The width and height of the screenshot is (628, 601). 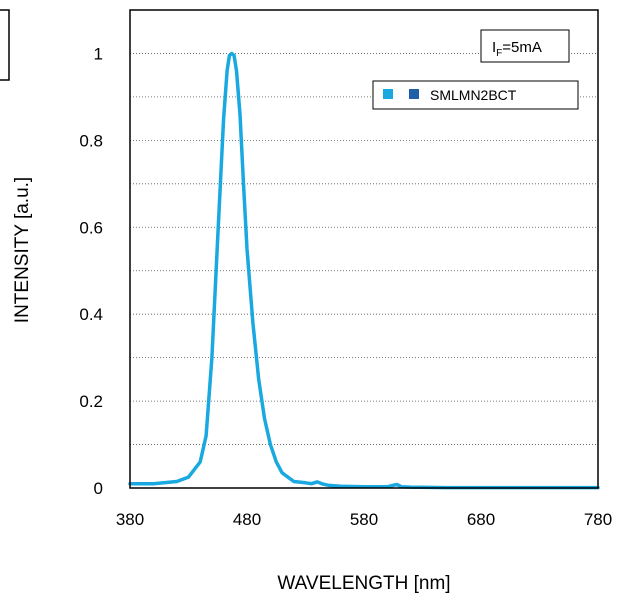 I want to click on annotation-suffix: =5mA, so click(x=522, y=47).